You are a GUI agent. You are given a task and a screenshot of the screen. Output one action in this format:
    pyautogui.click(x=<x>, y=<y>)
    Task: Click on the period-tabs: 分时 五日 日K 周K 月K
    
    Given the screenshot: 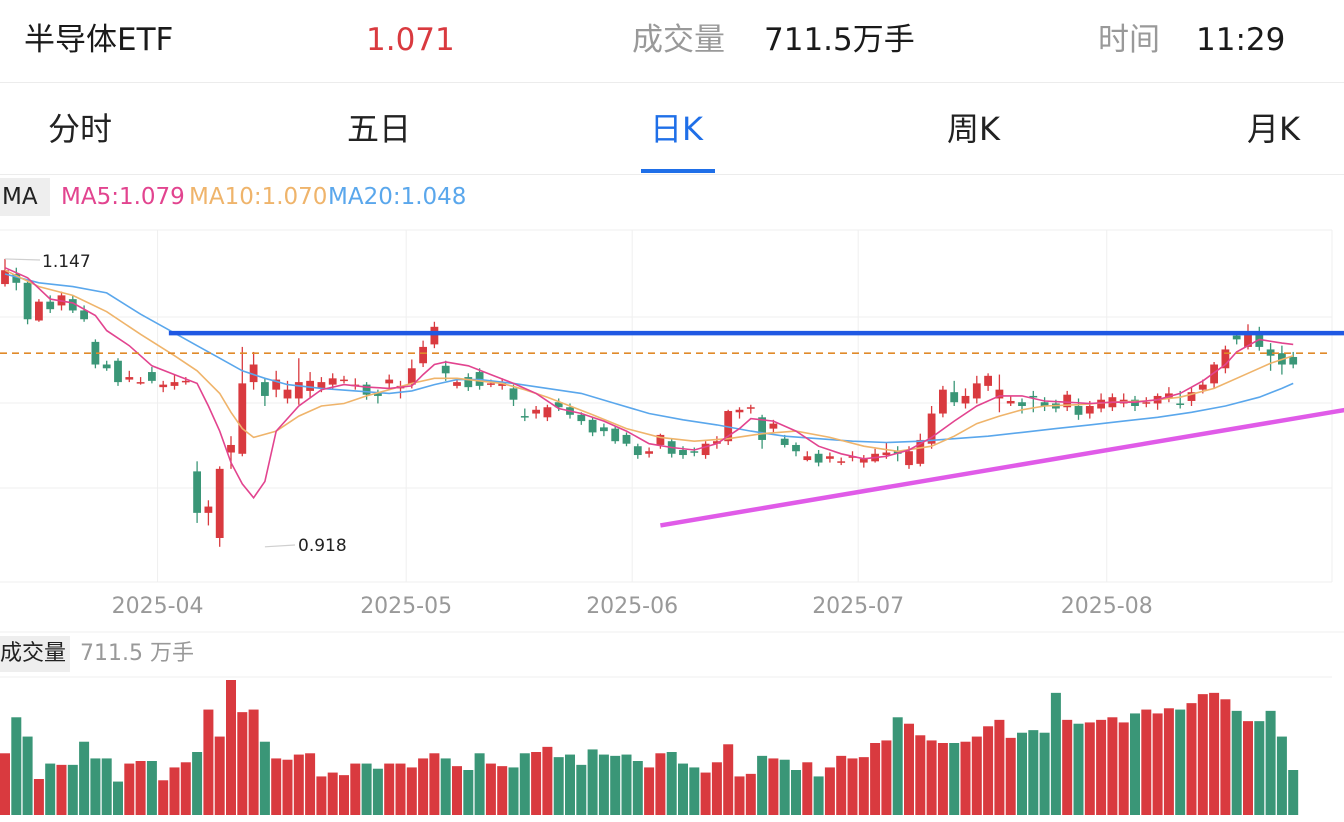 What is the action you would take?
    pyautogui.click(x=672, y=128)
    